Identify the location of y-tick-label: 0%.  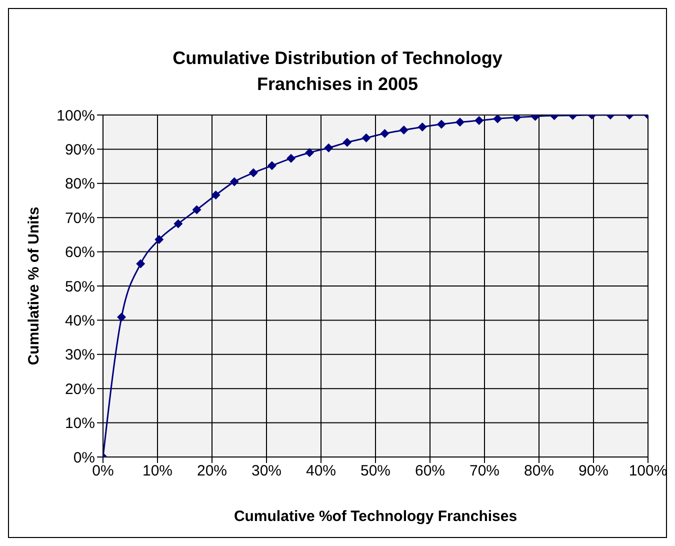
(84, 457).